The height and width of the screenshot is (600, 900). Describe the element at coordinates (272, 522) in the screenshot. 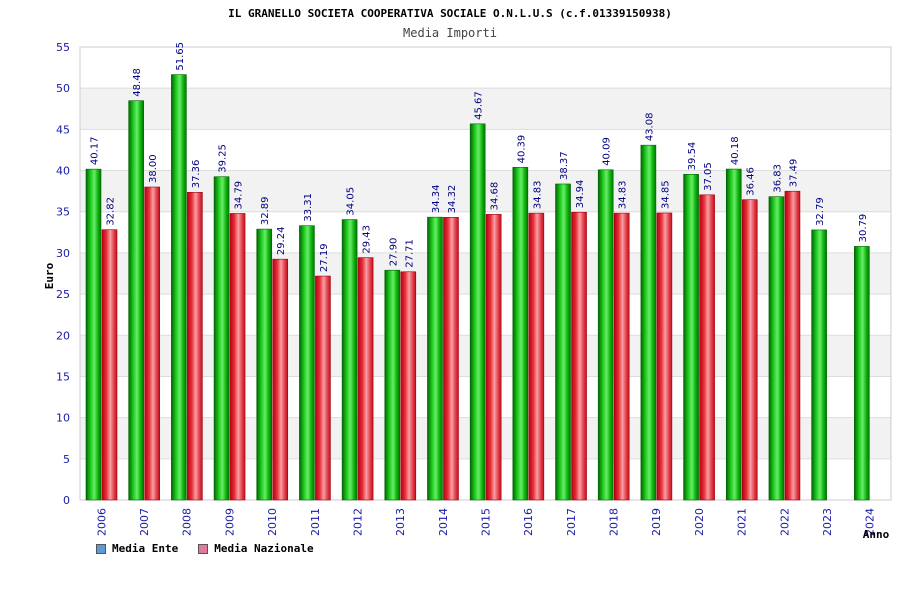

I see `x-tick-label: 2010` at that location.